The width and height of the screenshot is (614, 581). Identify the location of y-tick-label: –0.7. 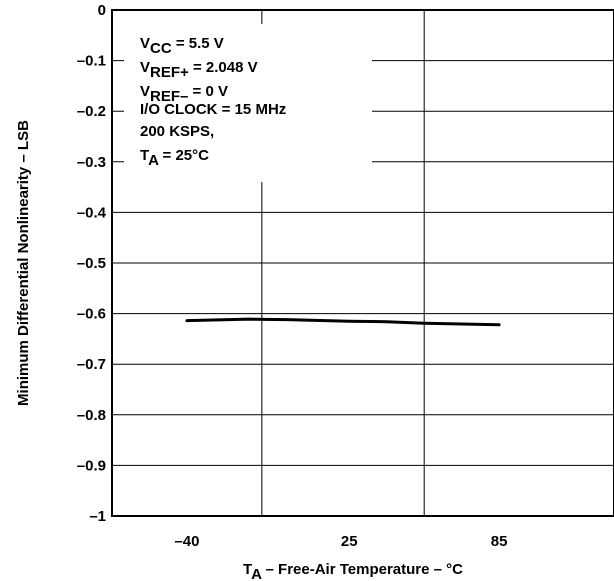
(91, 364).